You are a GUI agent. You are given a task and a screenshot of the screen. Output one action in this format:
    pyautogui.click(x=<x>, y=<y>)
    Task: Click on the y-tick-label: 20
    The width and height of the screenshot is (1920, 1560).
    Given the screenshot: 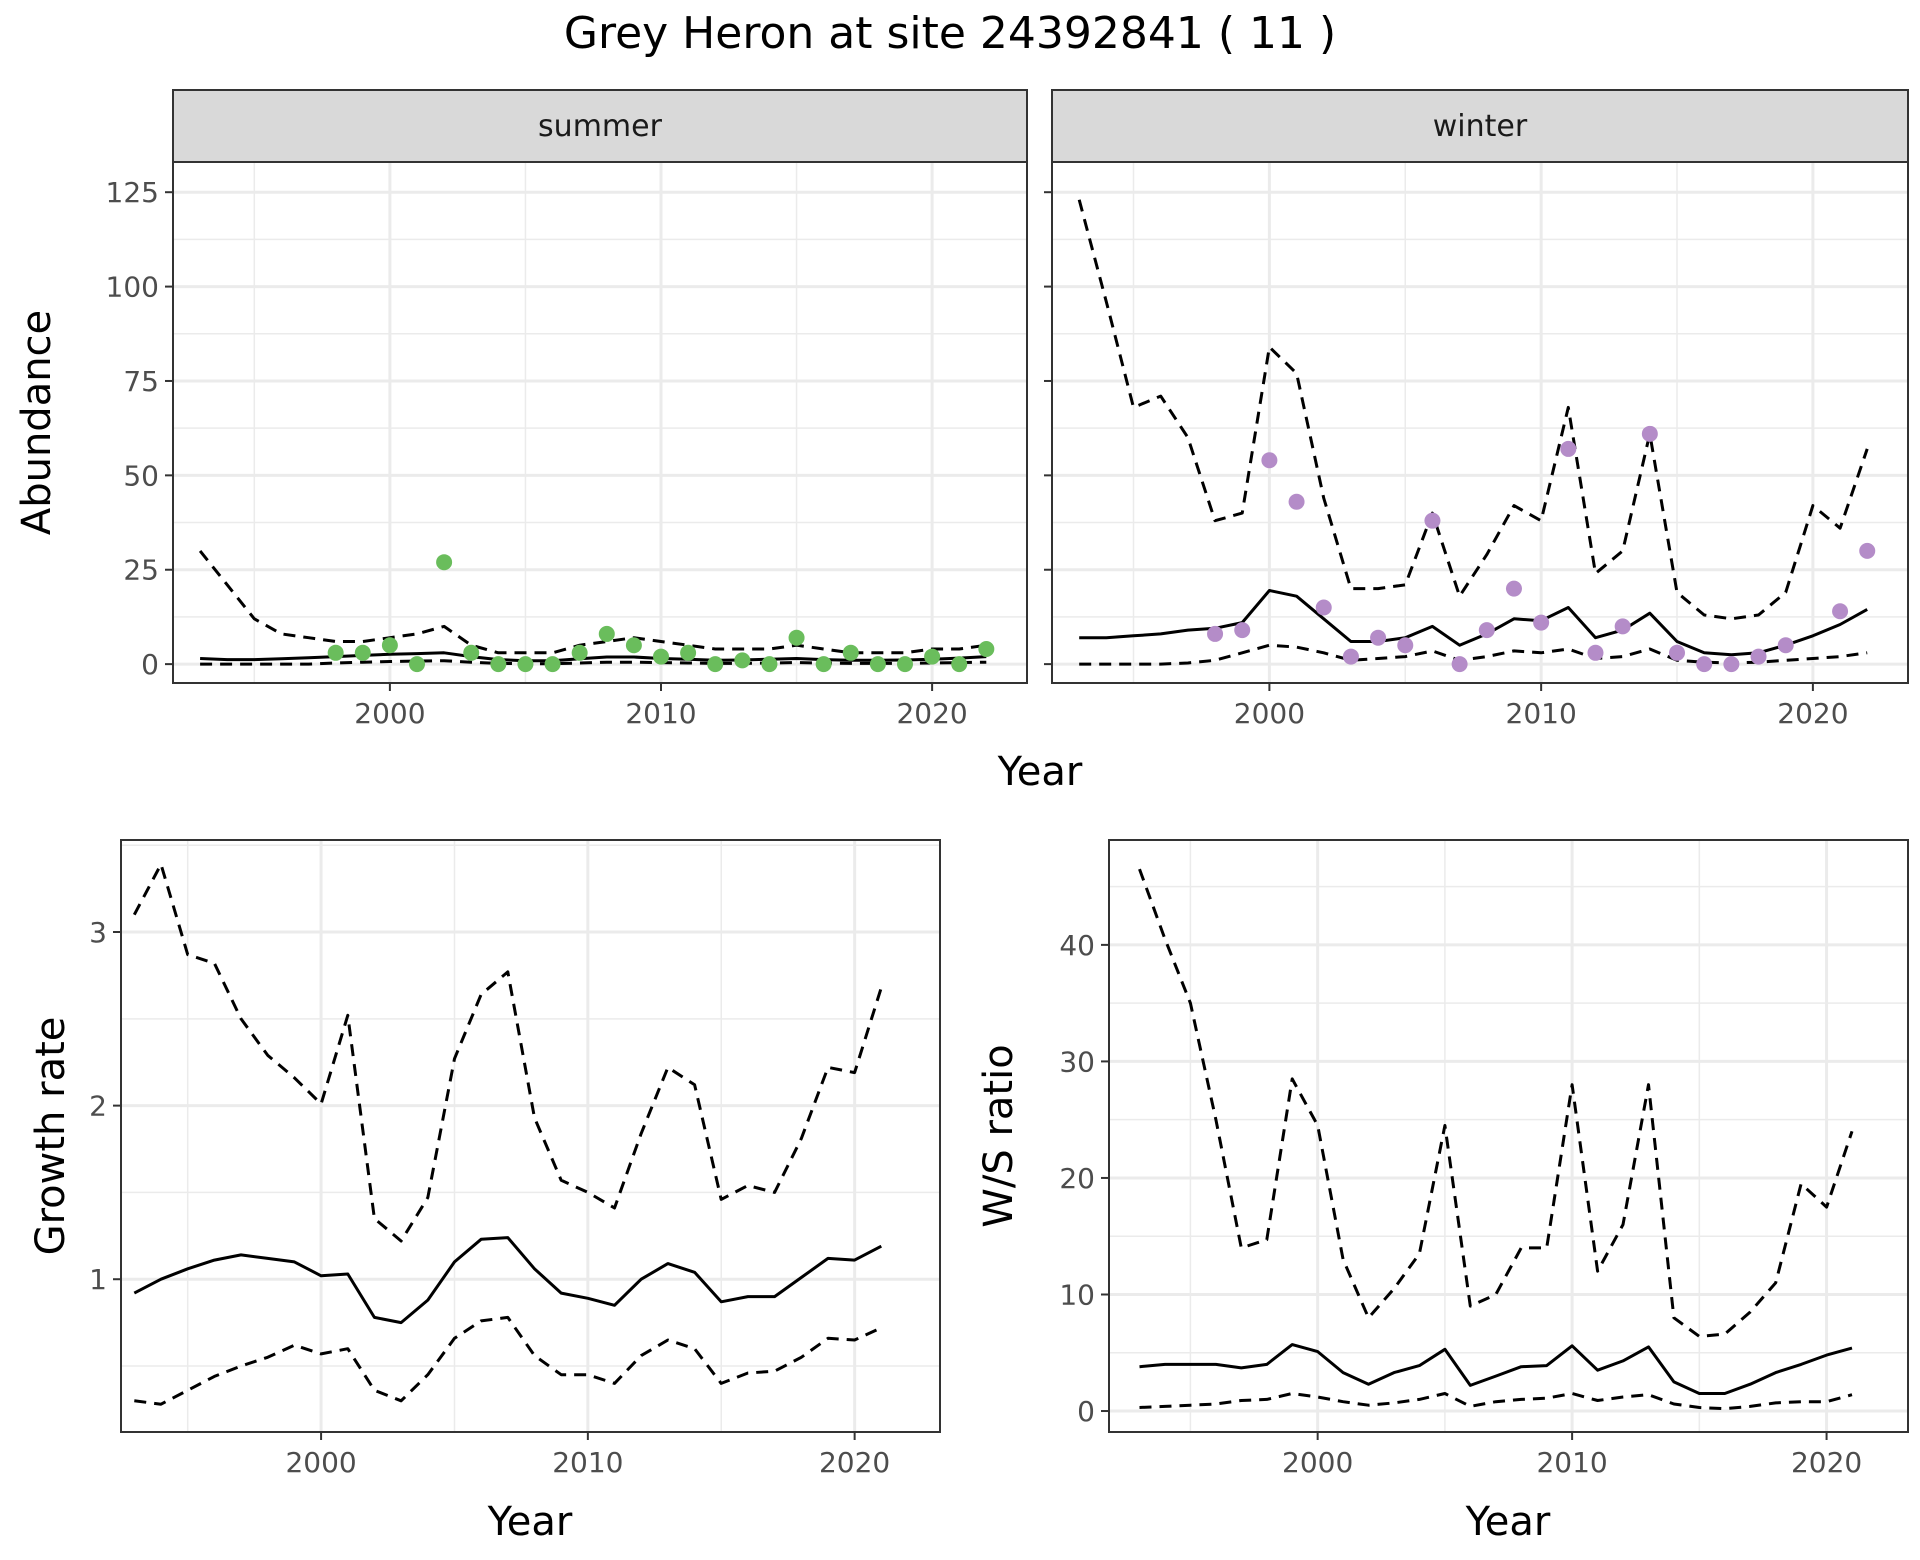 What is the action you would take?
    pyautogui.click(x=1077, y=1178)
    